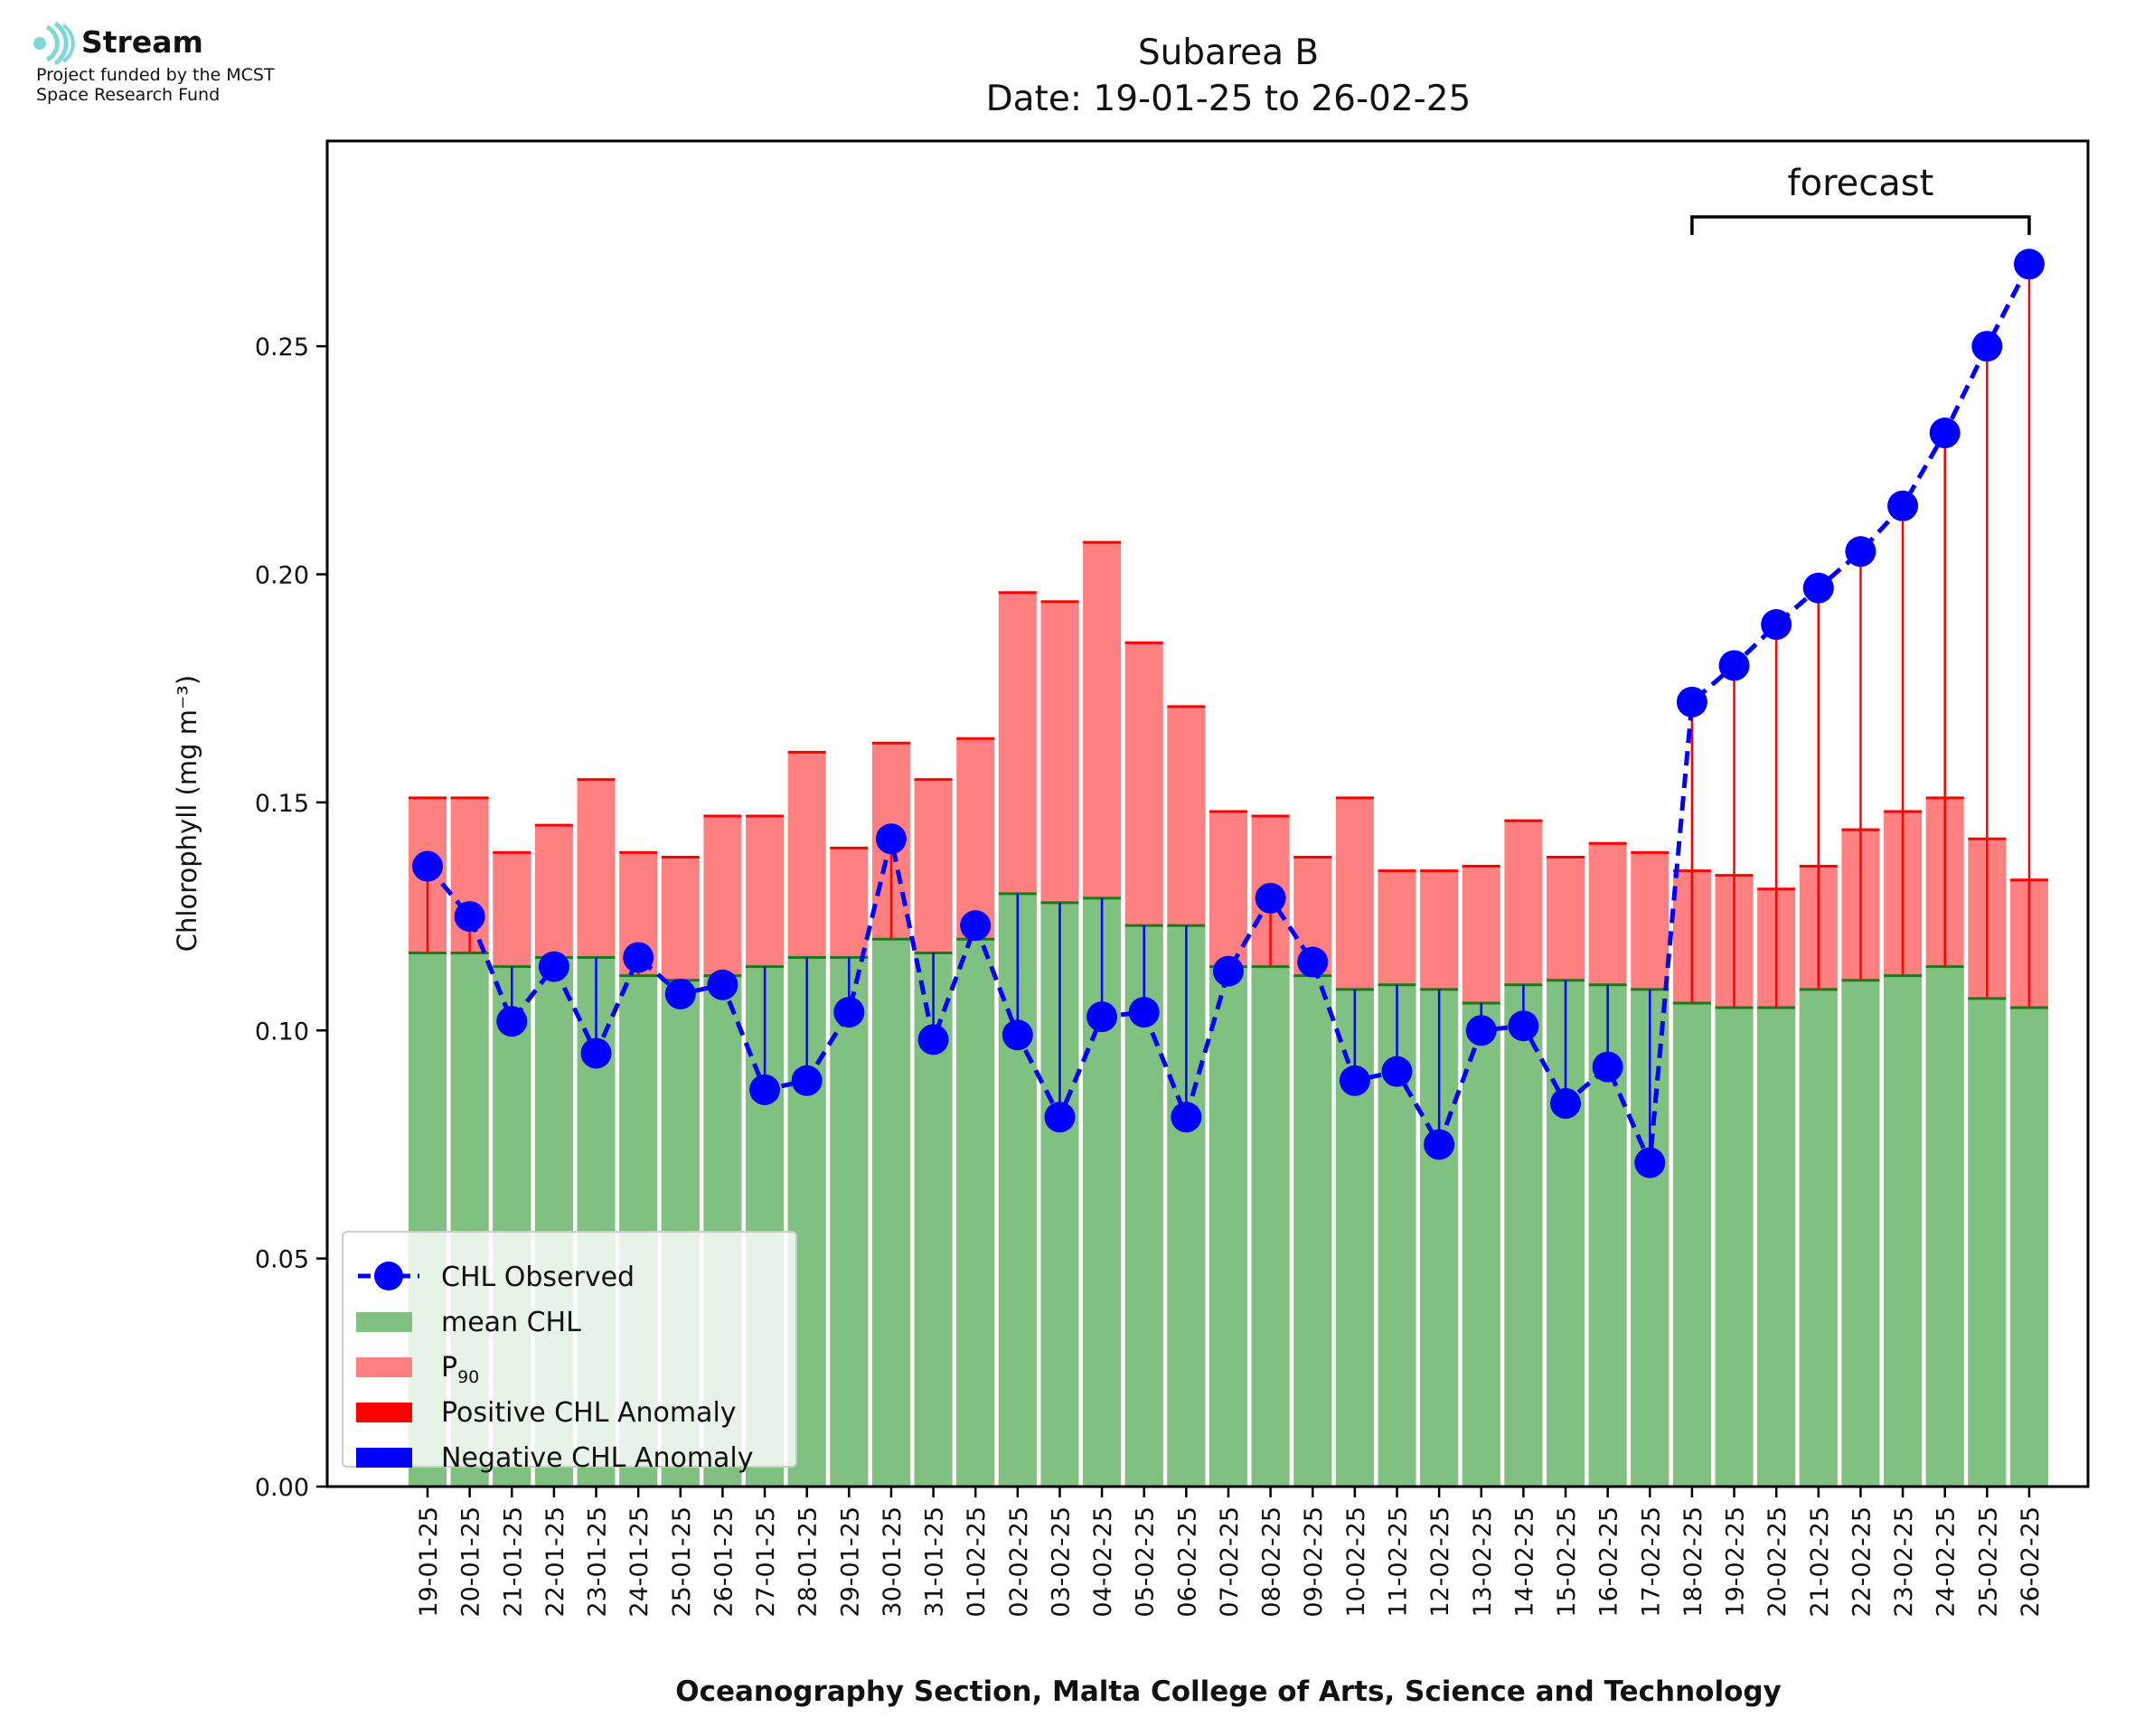  What do you see at coordinates (282, 1260) in the screenshot?
I see `y-tick-label: 0.05` at bounding box center [282, 1260].